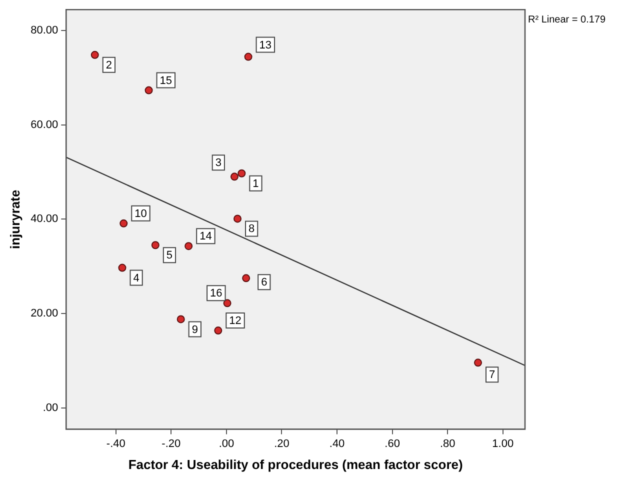 This screenshot has height=481, width=621. Describe the element at coordinates (140, 214) in the screenshot. I see `annotation: 10` at that location.